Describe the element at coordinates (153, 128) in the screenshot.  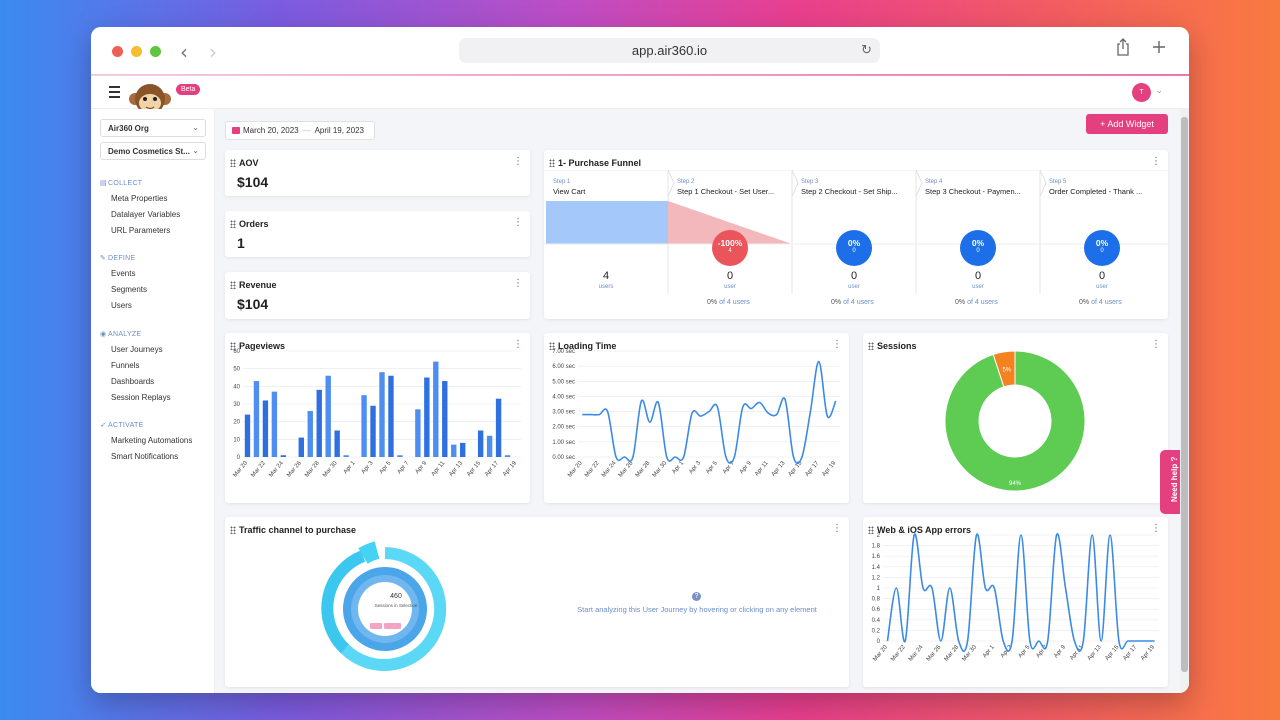
I see `org-select: Air360 Org ⌄` at that location.